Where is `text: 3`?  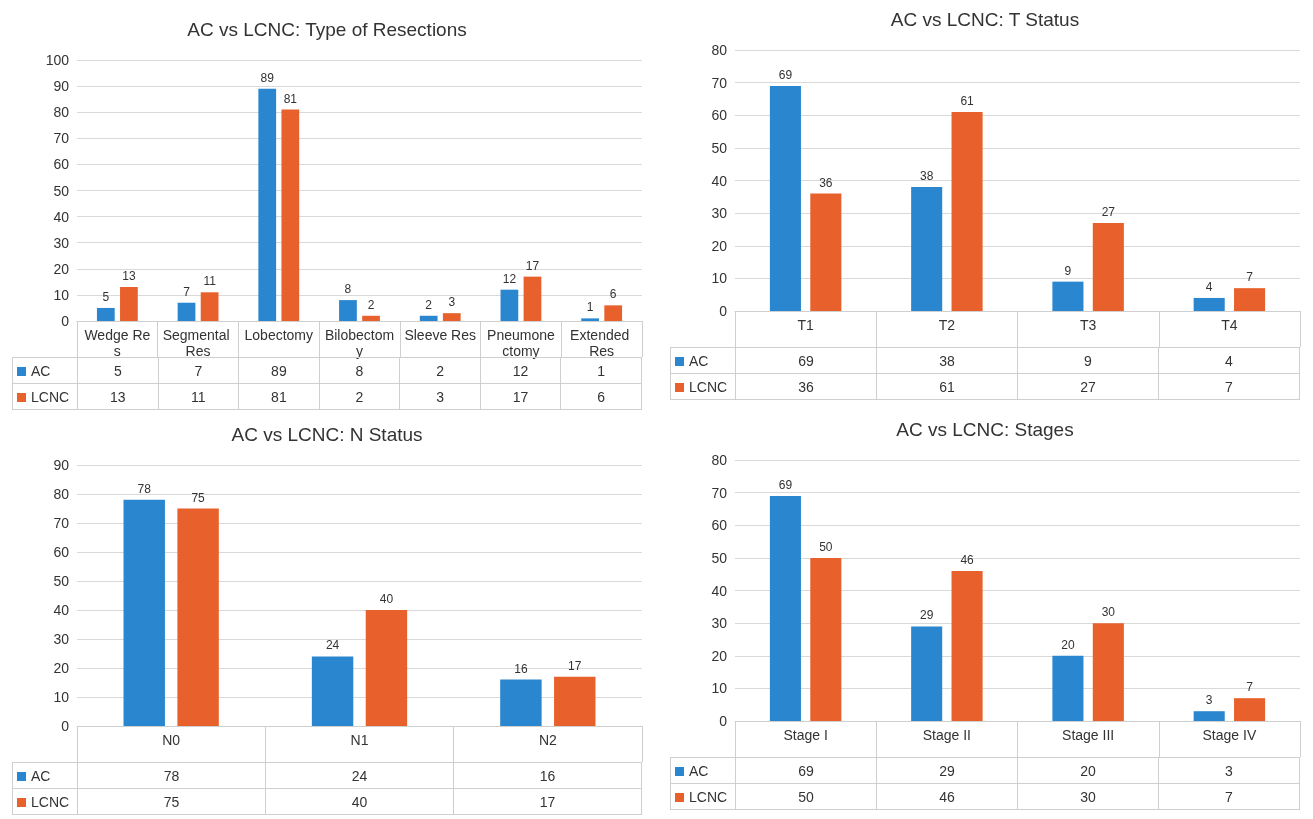 text: 3 is located at coordinates (1209, 700).